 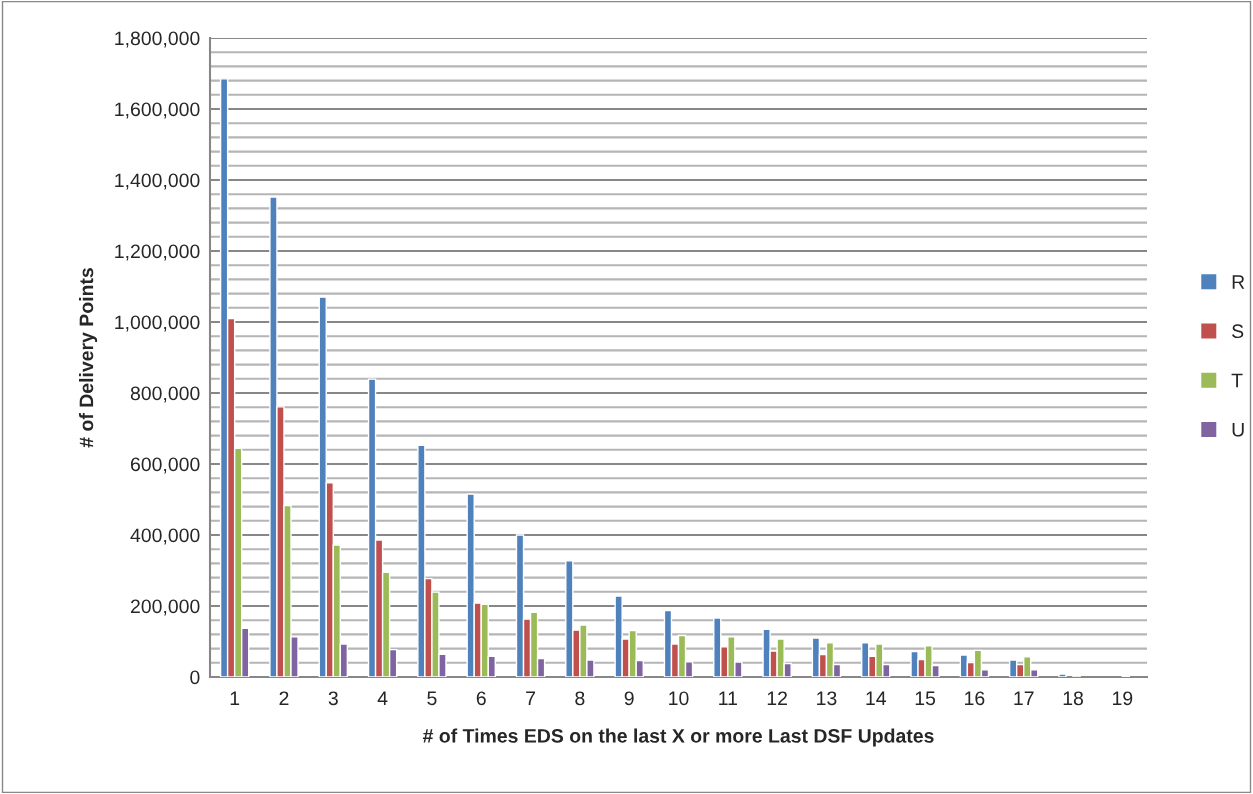 I want to click on x-tick-label: 14, so click(x=876, y=698).